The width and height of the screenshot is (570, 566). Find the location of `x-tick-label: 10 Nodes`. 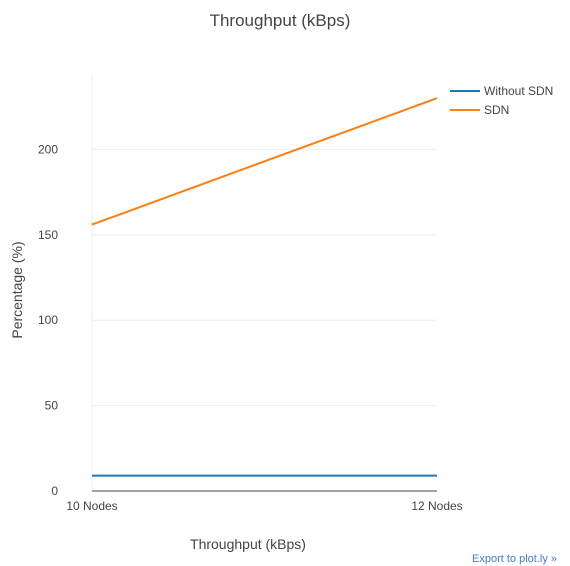

x-tick-label: 10 Nodes is located at coordinates (91, 506).